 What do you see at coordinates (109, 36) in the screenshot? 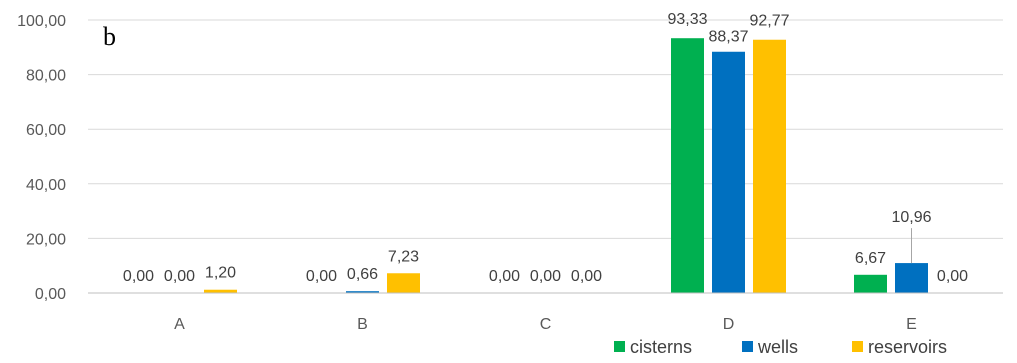
I see `panel-label: b` at bounding box center [109, 36].